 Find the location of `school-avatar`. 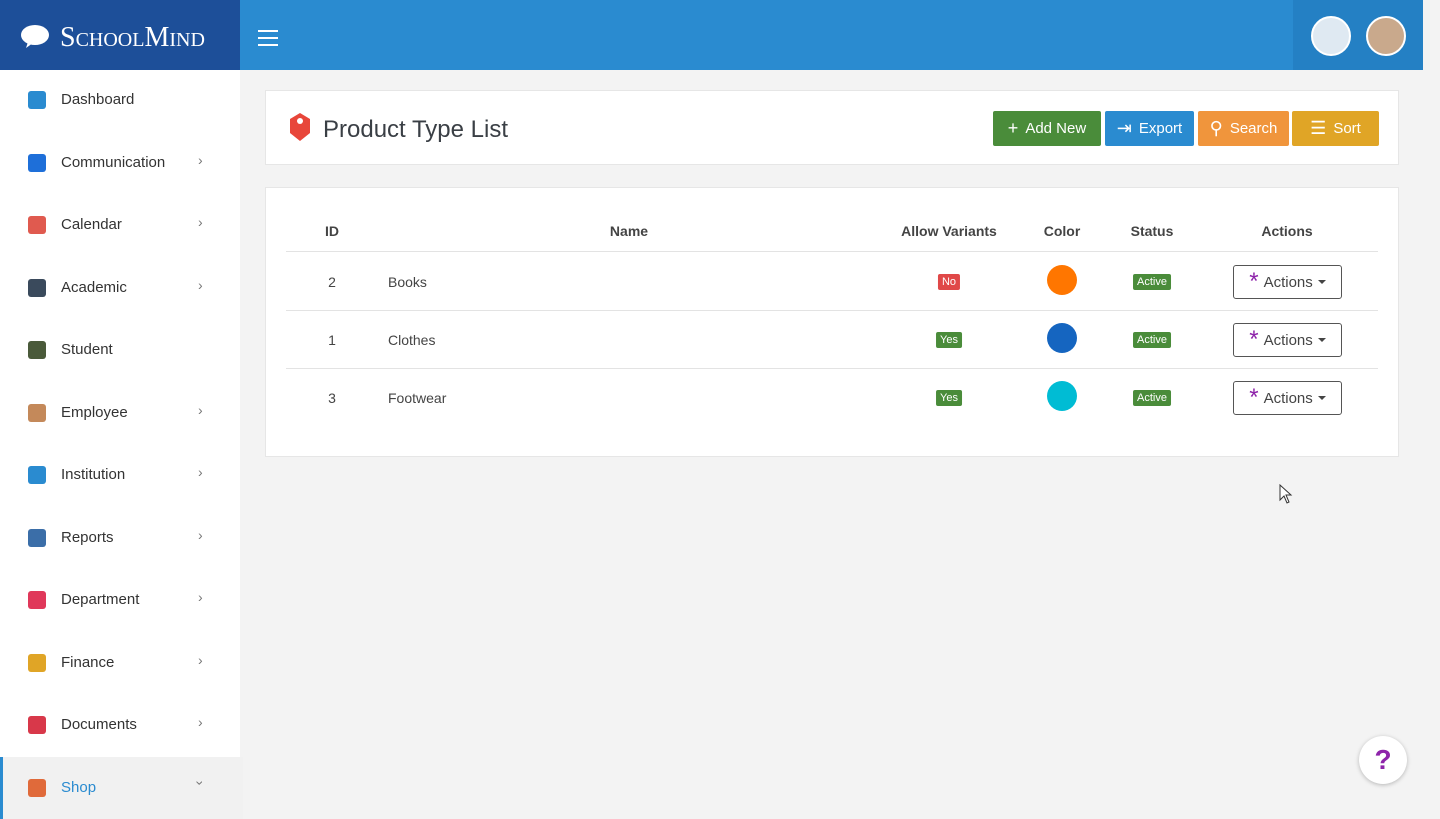

school-avatar is located at coordinates (1331, 36).